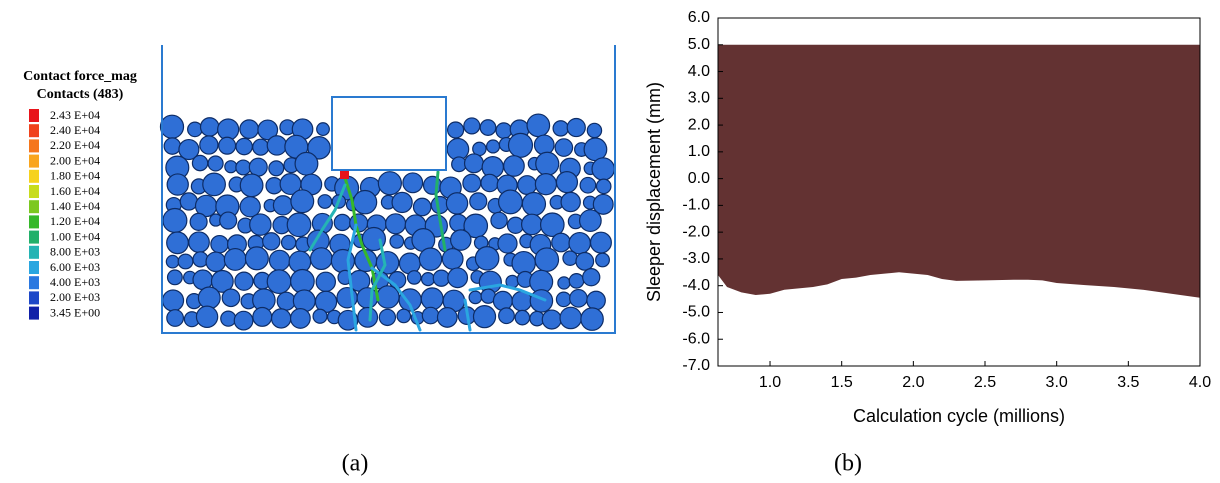  I want to click on y-tick-label: -6.0, so click(696, 338).